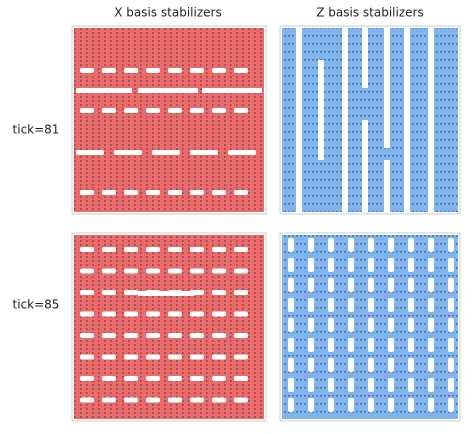 This screenshot has height=434, width=474. Describe the element at coordinates (369, 13) in the screenshot. I see `column-title: Z basis stabilizers` at that location.